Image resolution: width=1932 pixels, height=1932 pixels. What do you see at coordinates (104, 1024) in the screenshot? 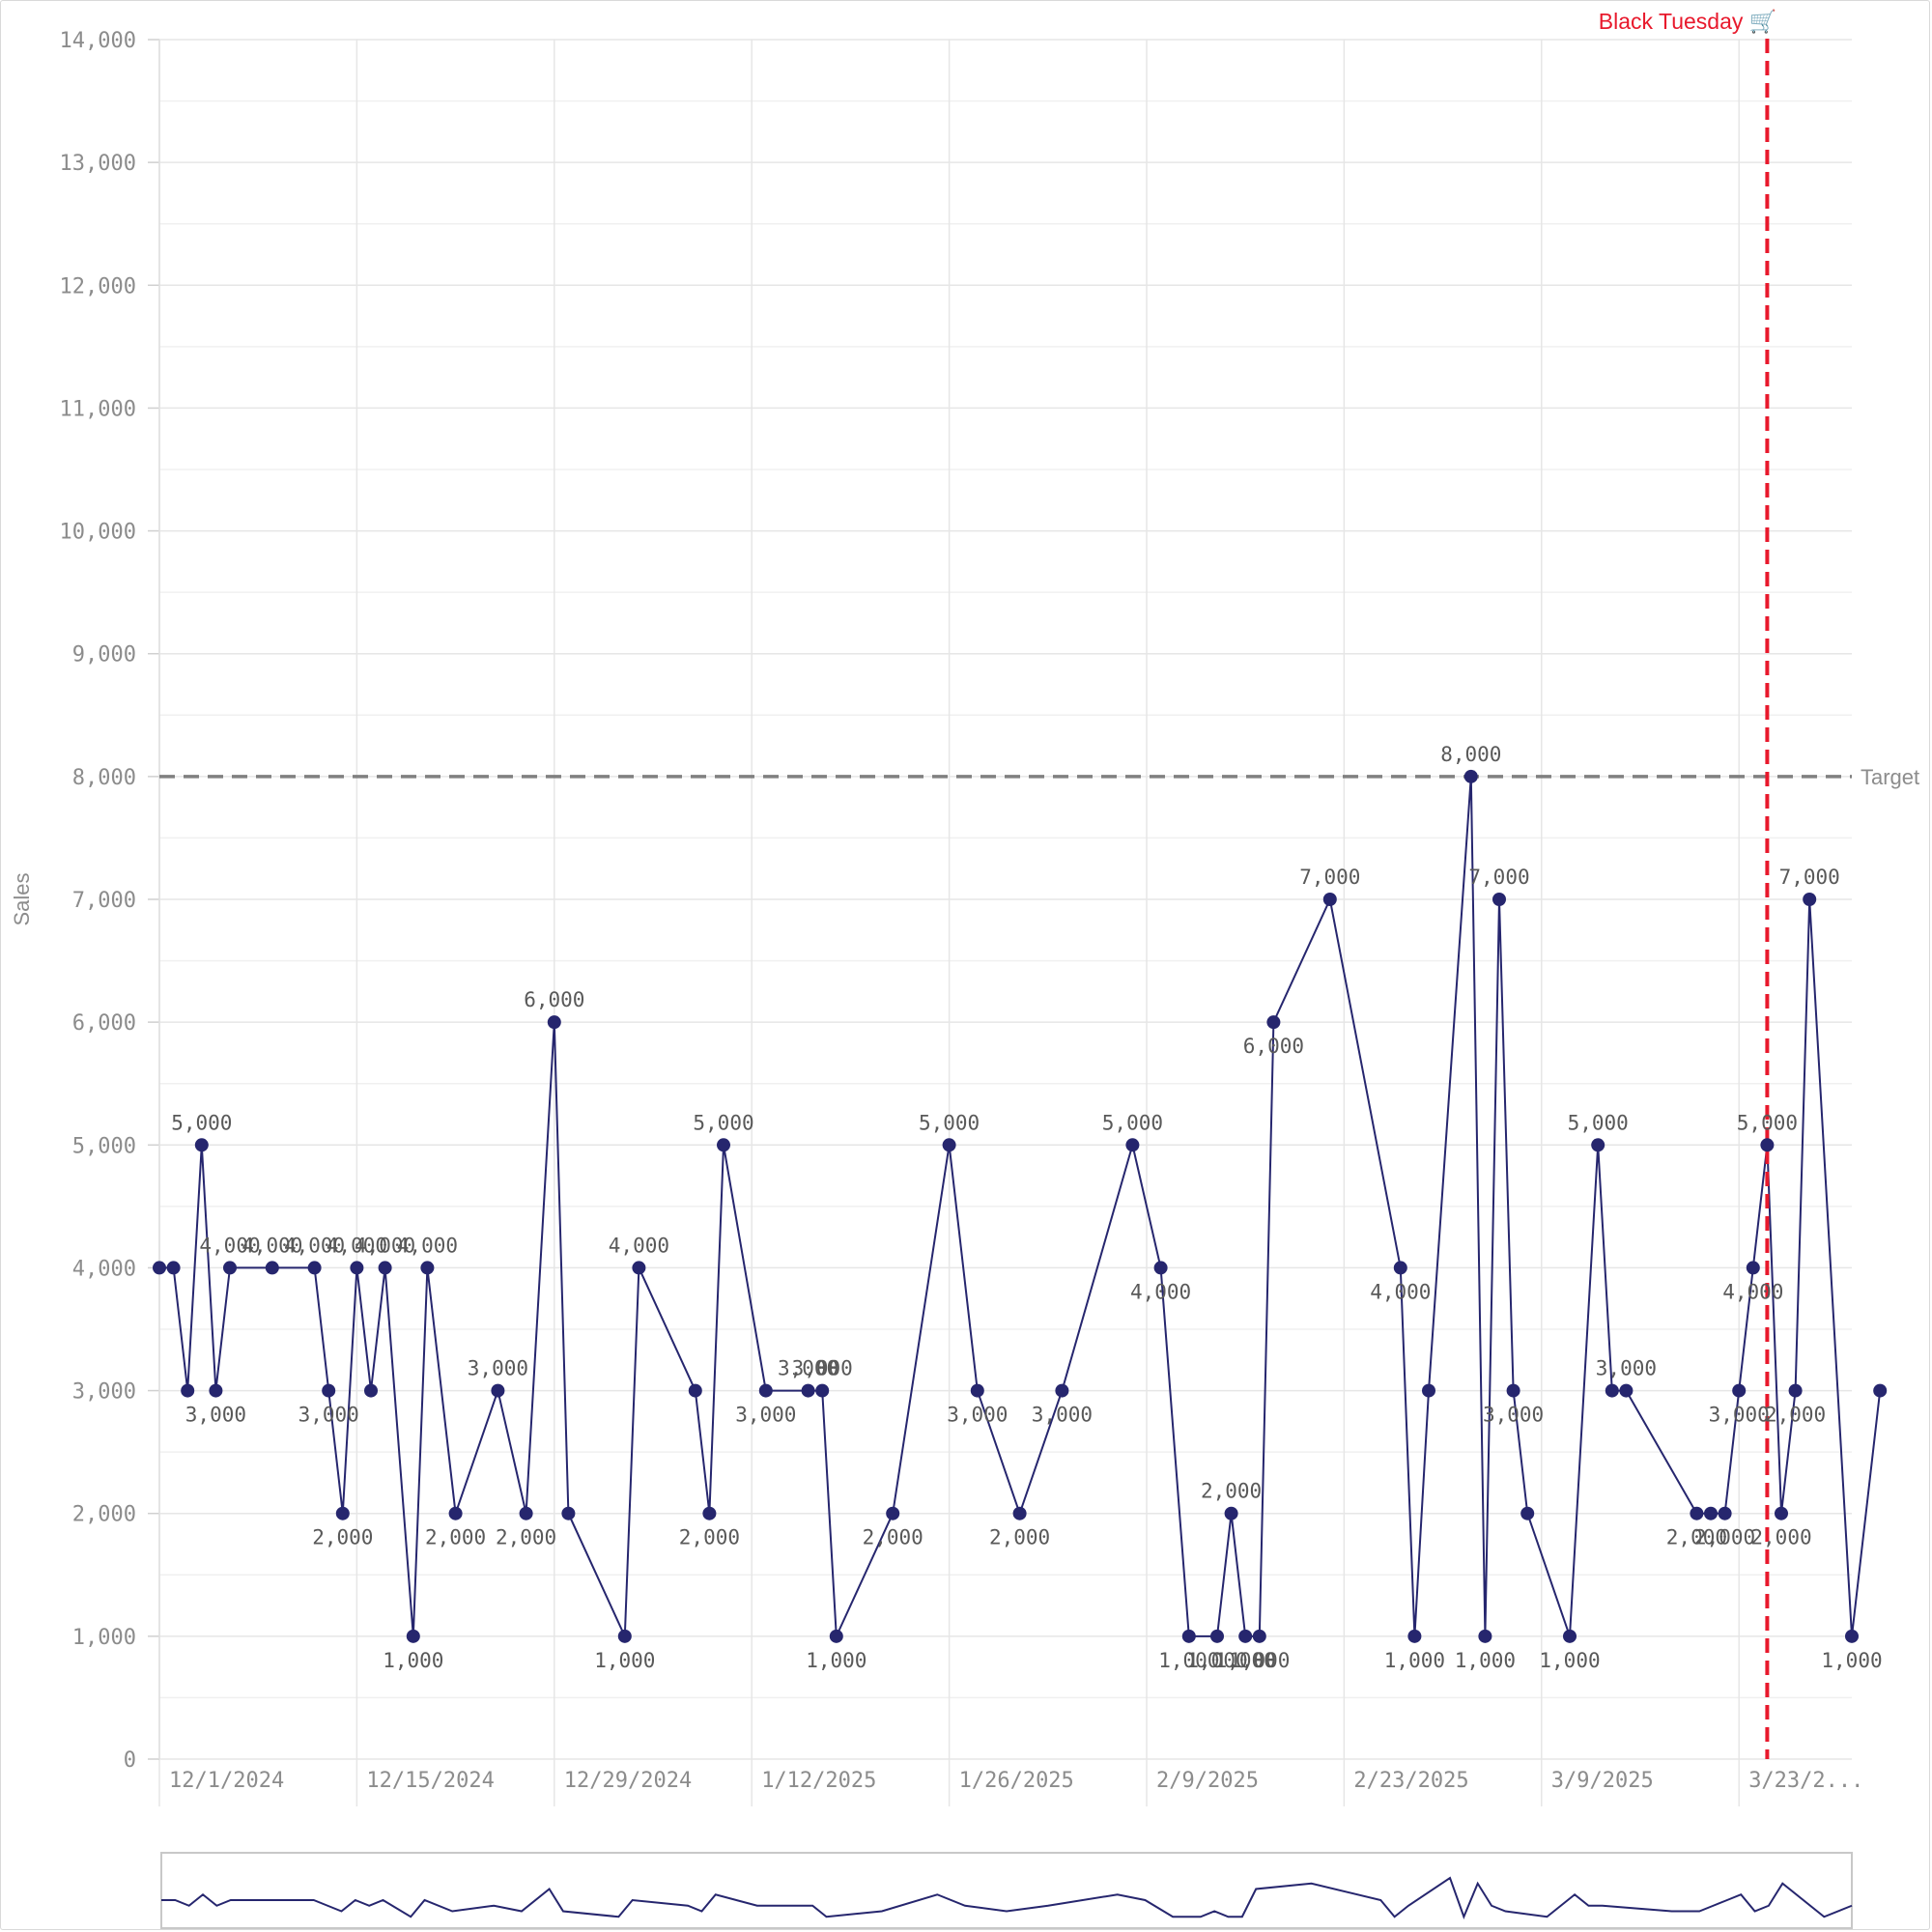
I see `y-tick-label: 6,000` at bounding box center [104, 1024].